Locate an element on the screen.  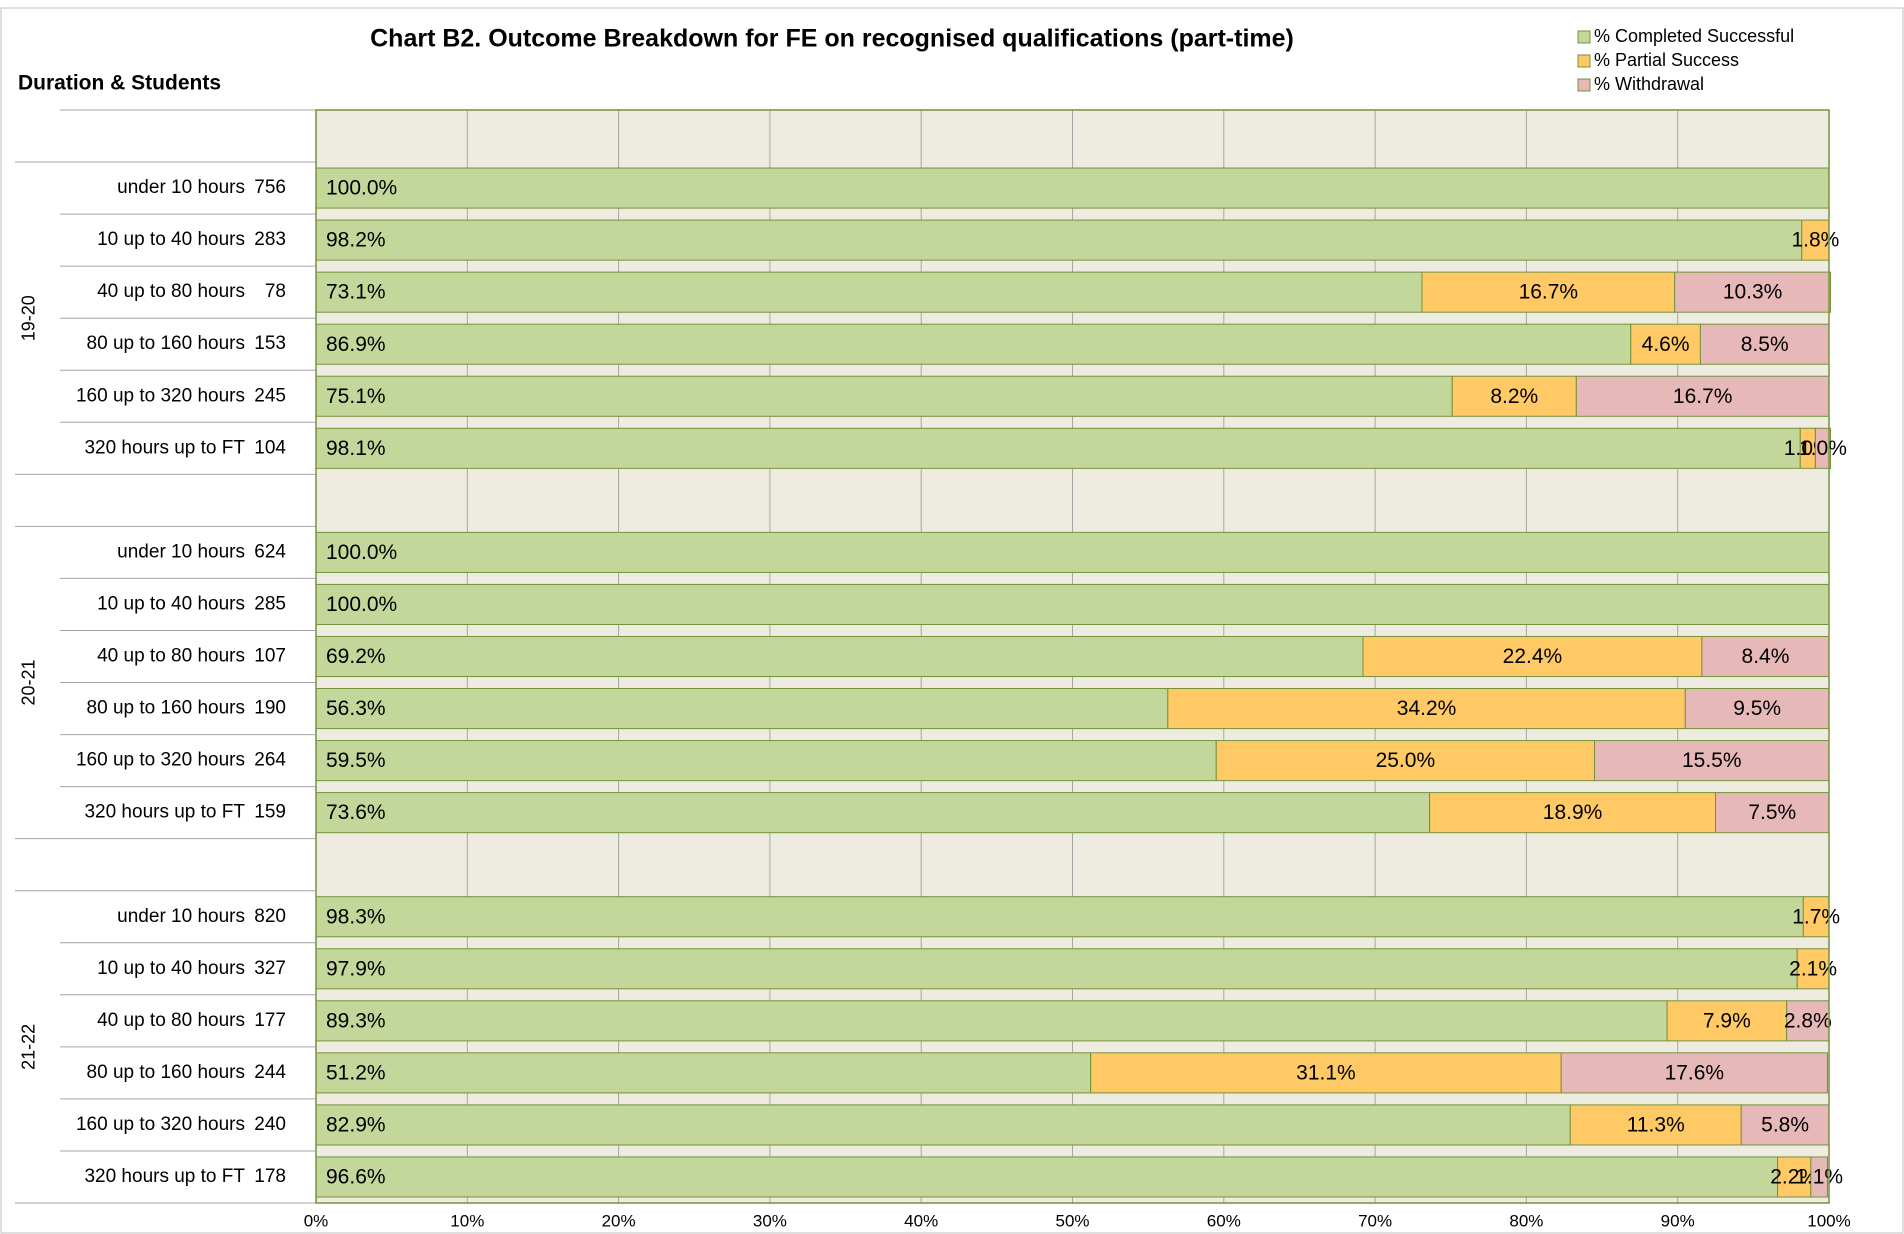
legend-label: % Partial Success is located at coordinates (1666, 60).